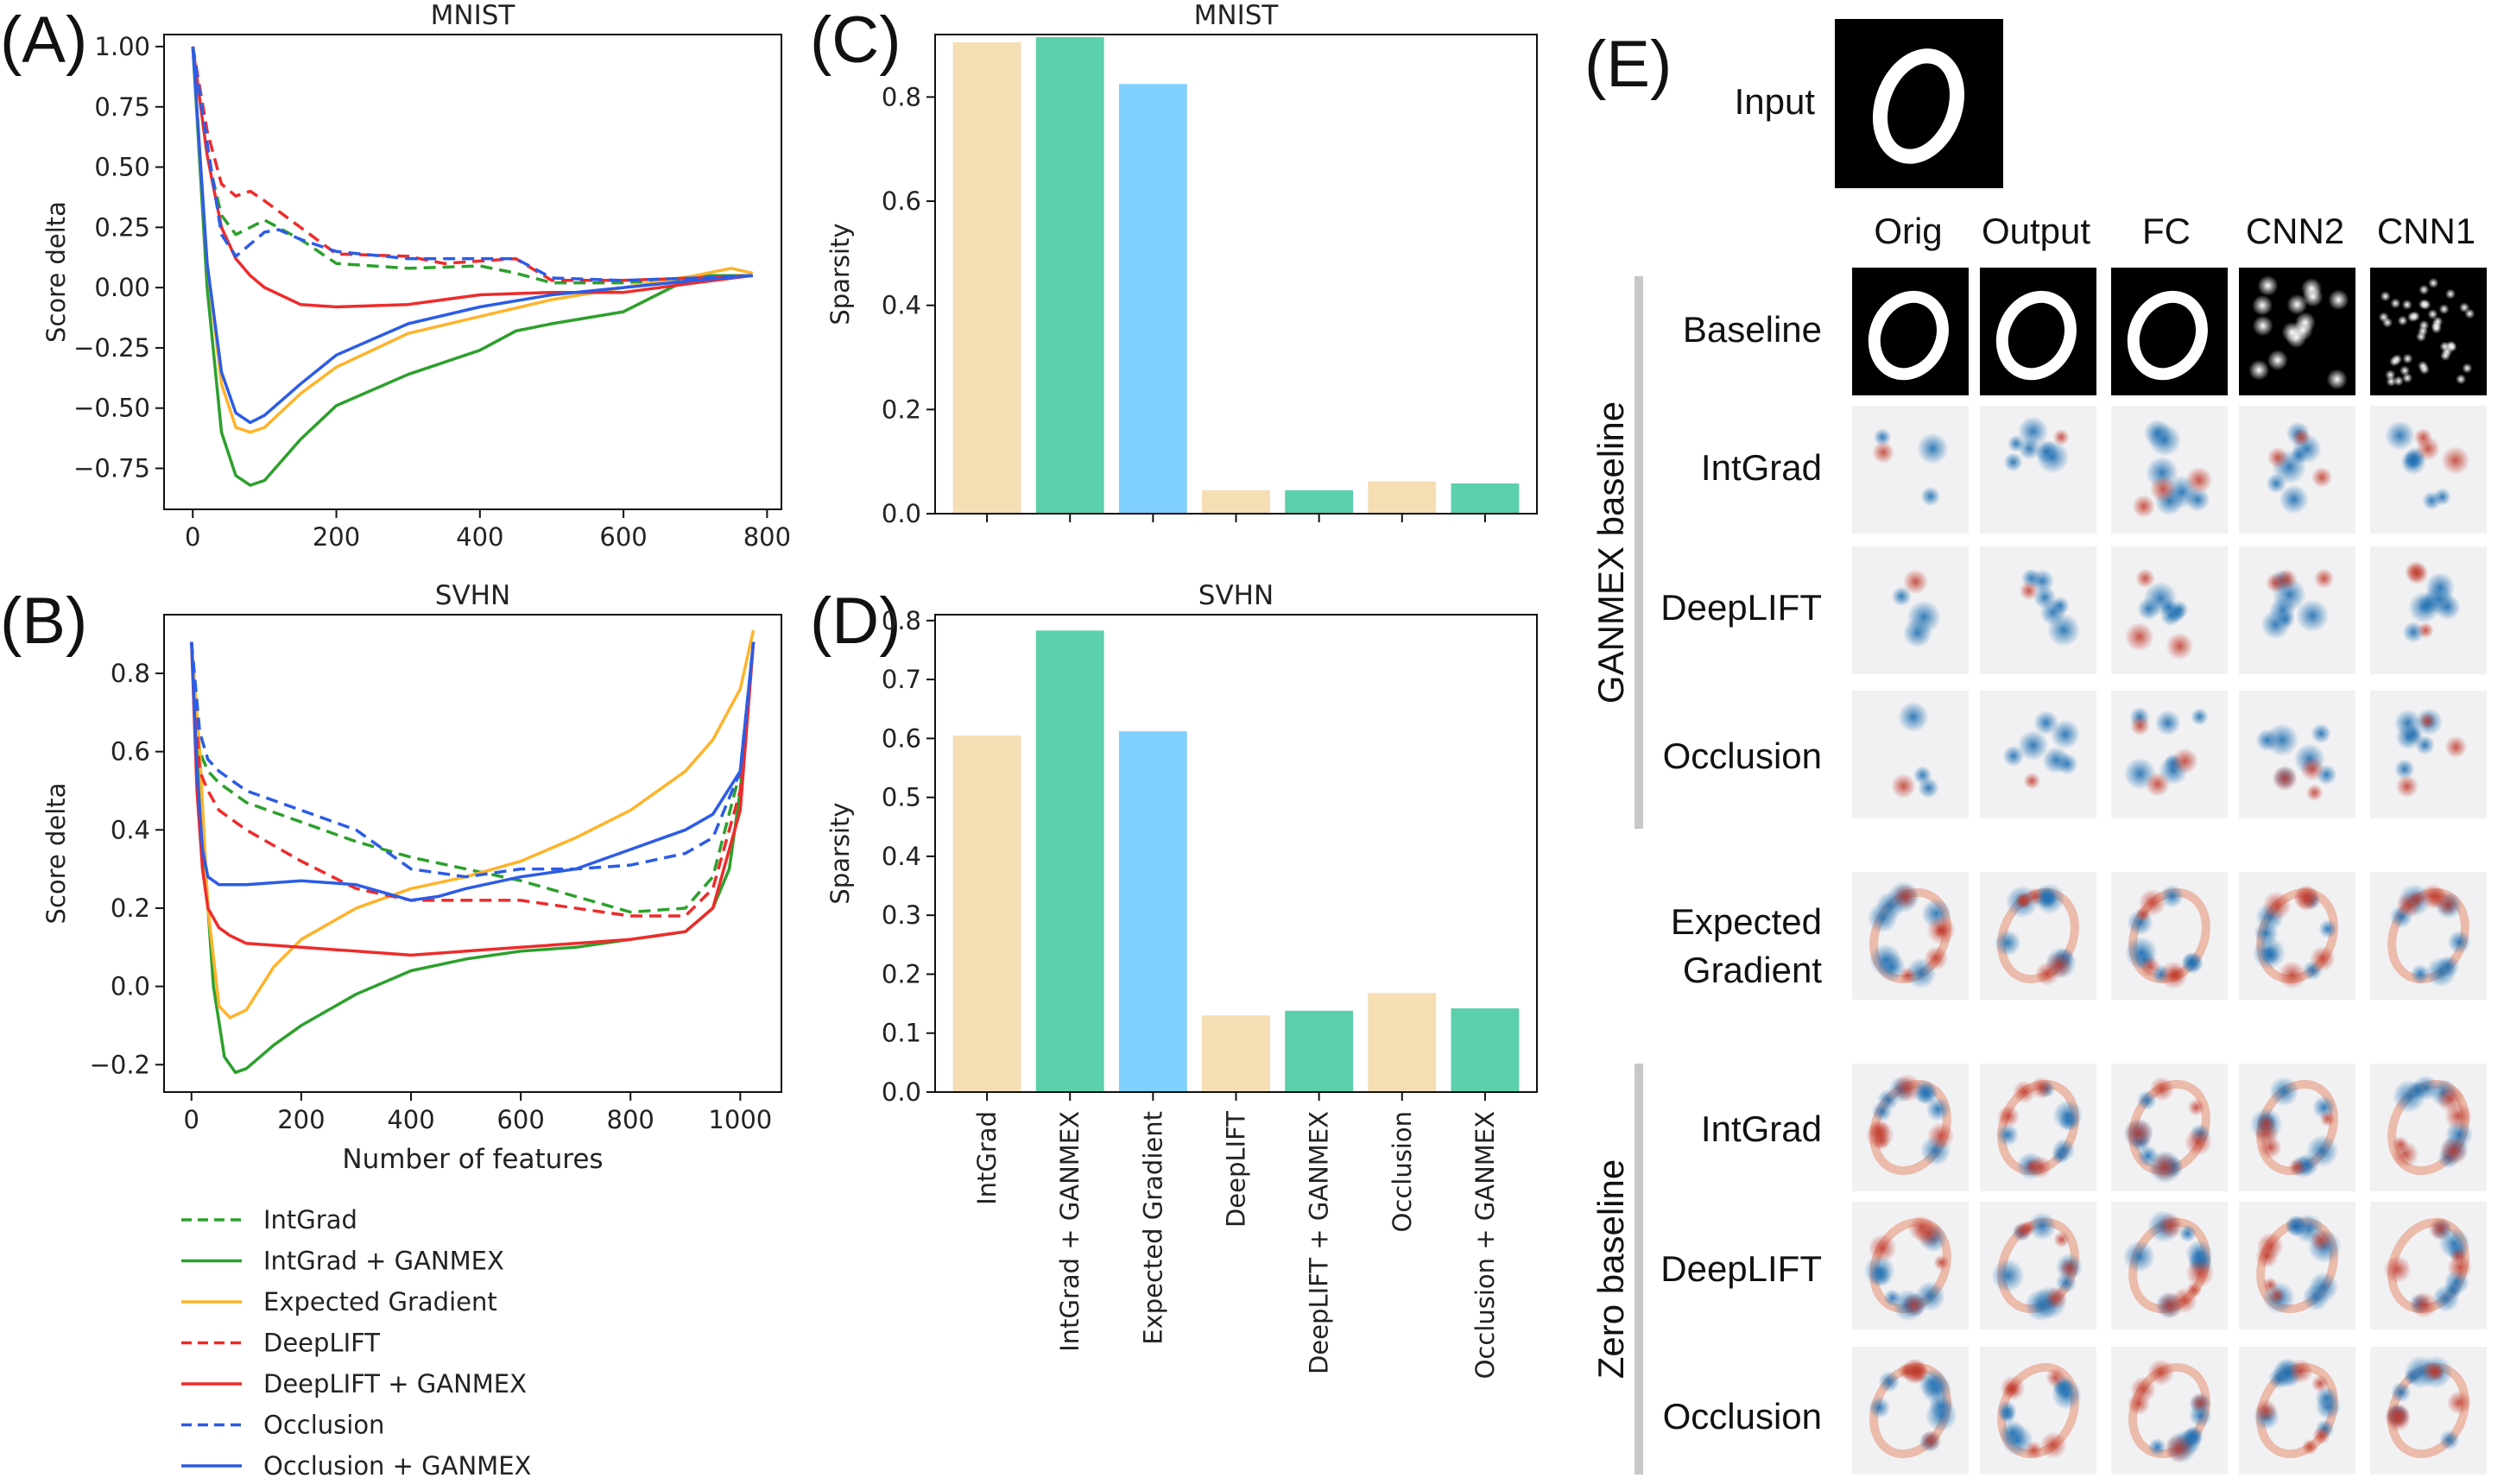  Describe the element at coordinates (1761, 467) in the screenshot. I see `row-label-intgrad: IntGrad` at that location.